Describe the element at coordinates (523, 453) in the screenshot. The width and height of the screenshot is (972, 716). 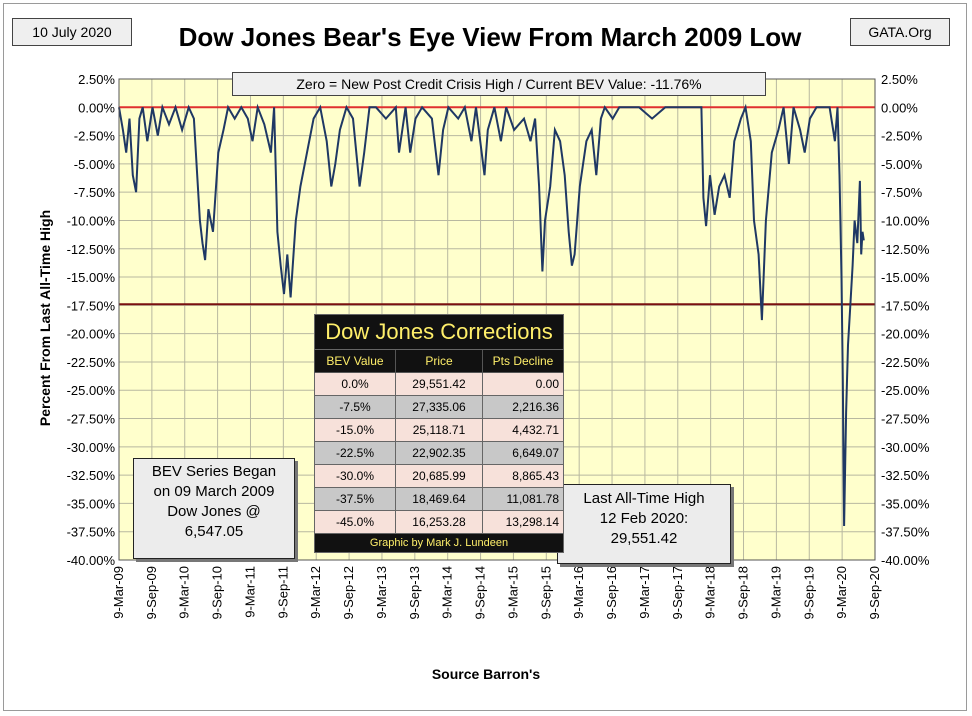
I see `cell-pts: 6,649.07` at that location.